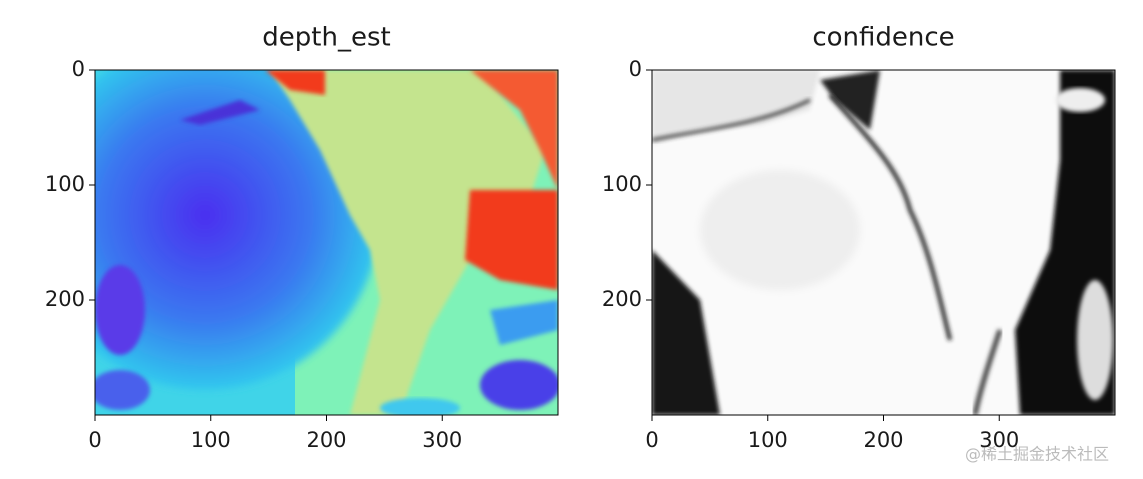  I want to click on chart-title: depth_est, so click(326, 38).